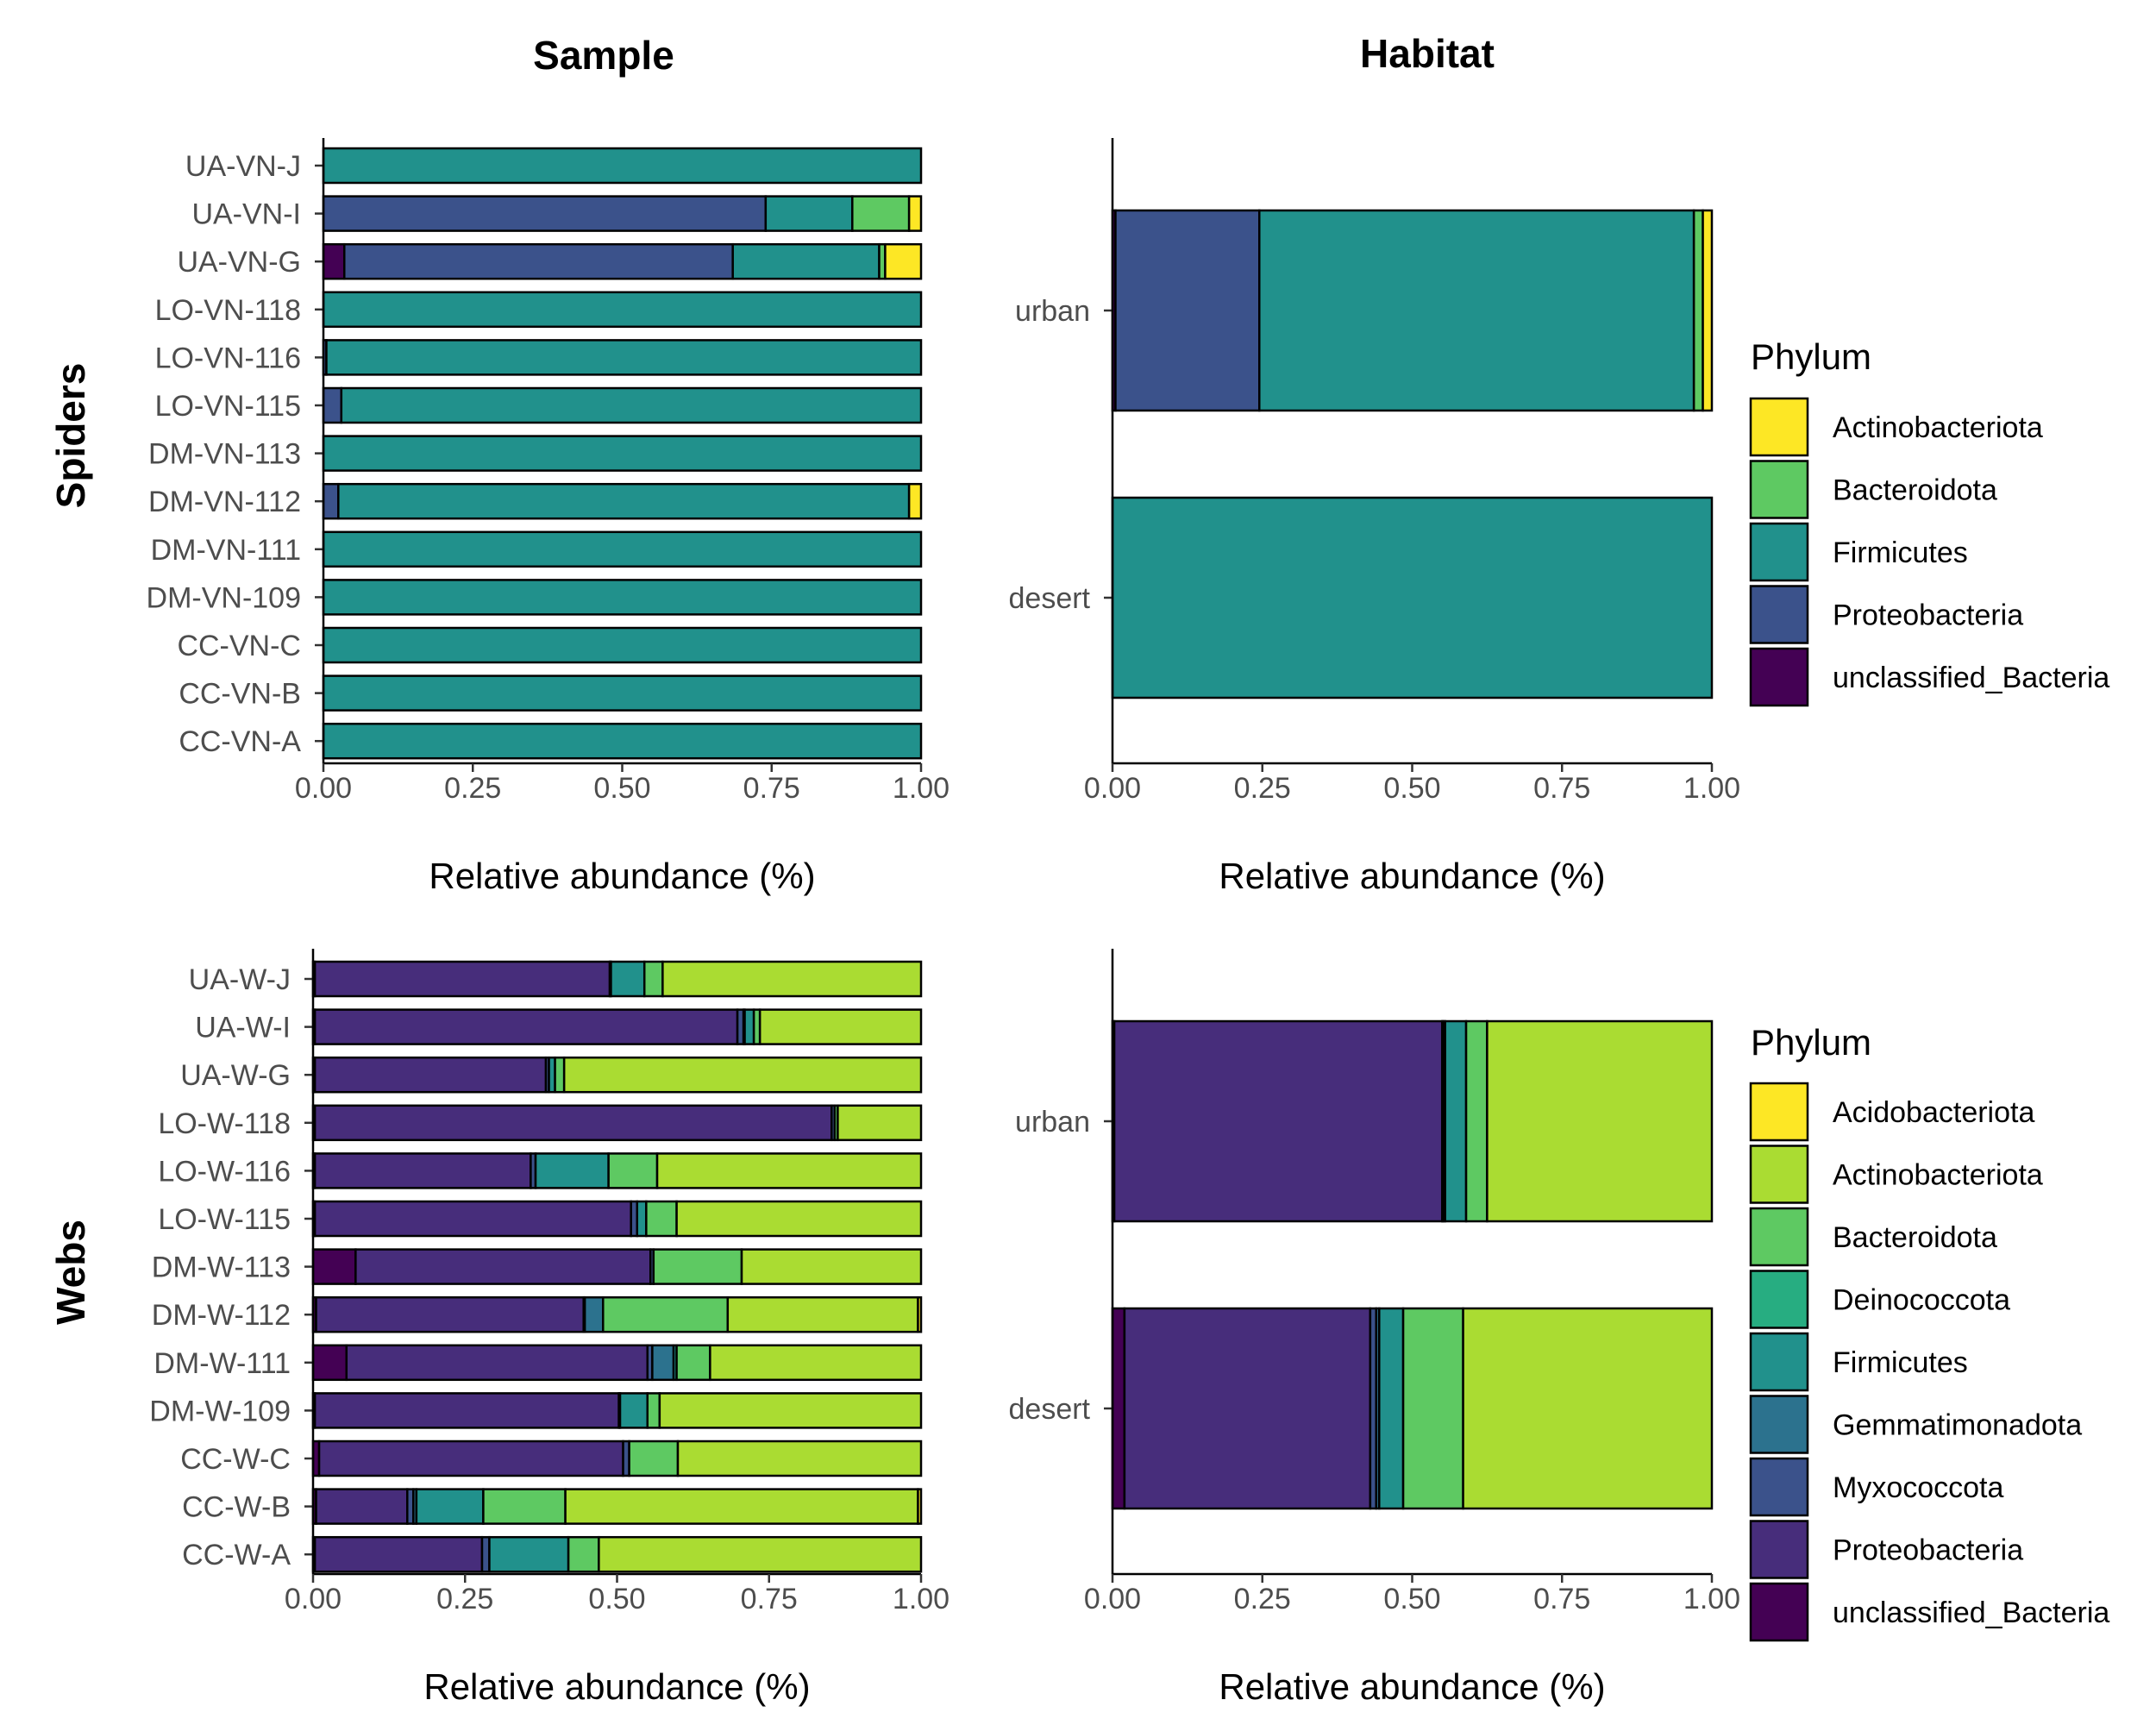 This screenshot has height=1725, width=2156. I want to click on y-tick-label: CC-VN-B, so click(240, 695).